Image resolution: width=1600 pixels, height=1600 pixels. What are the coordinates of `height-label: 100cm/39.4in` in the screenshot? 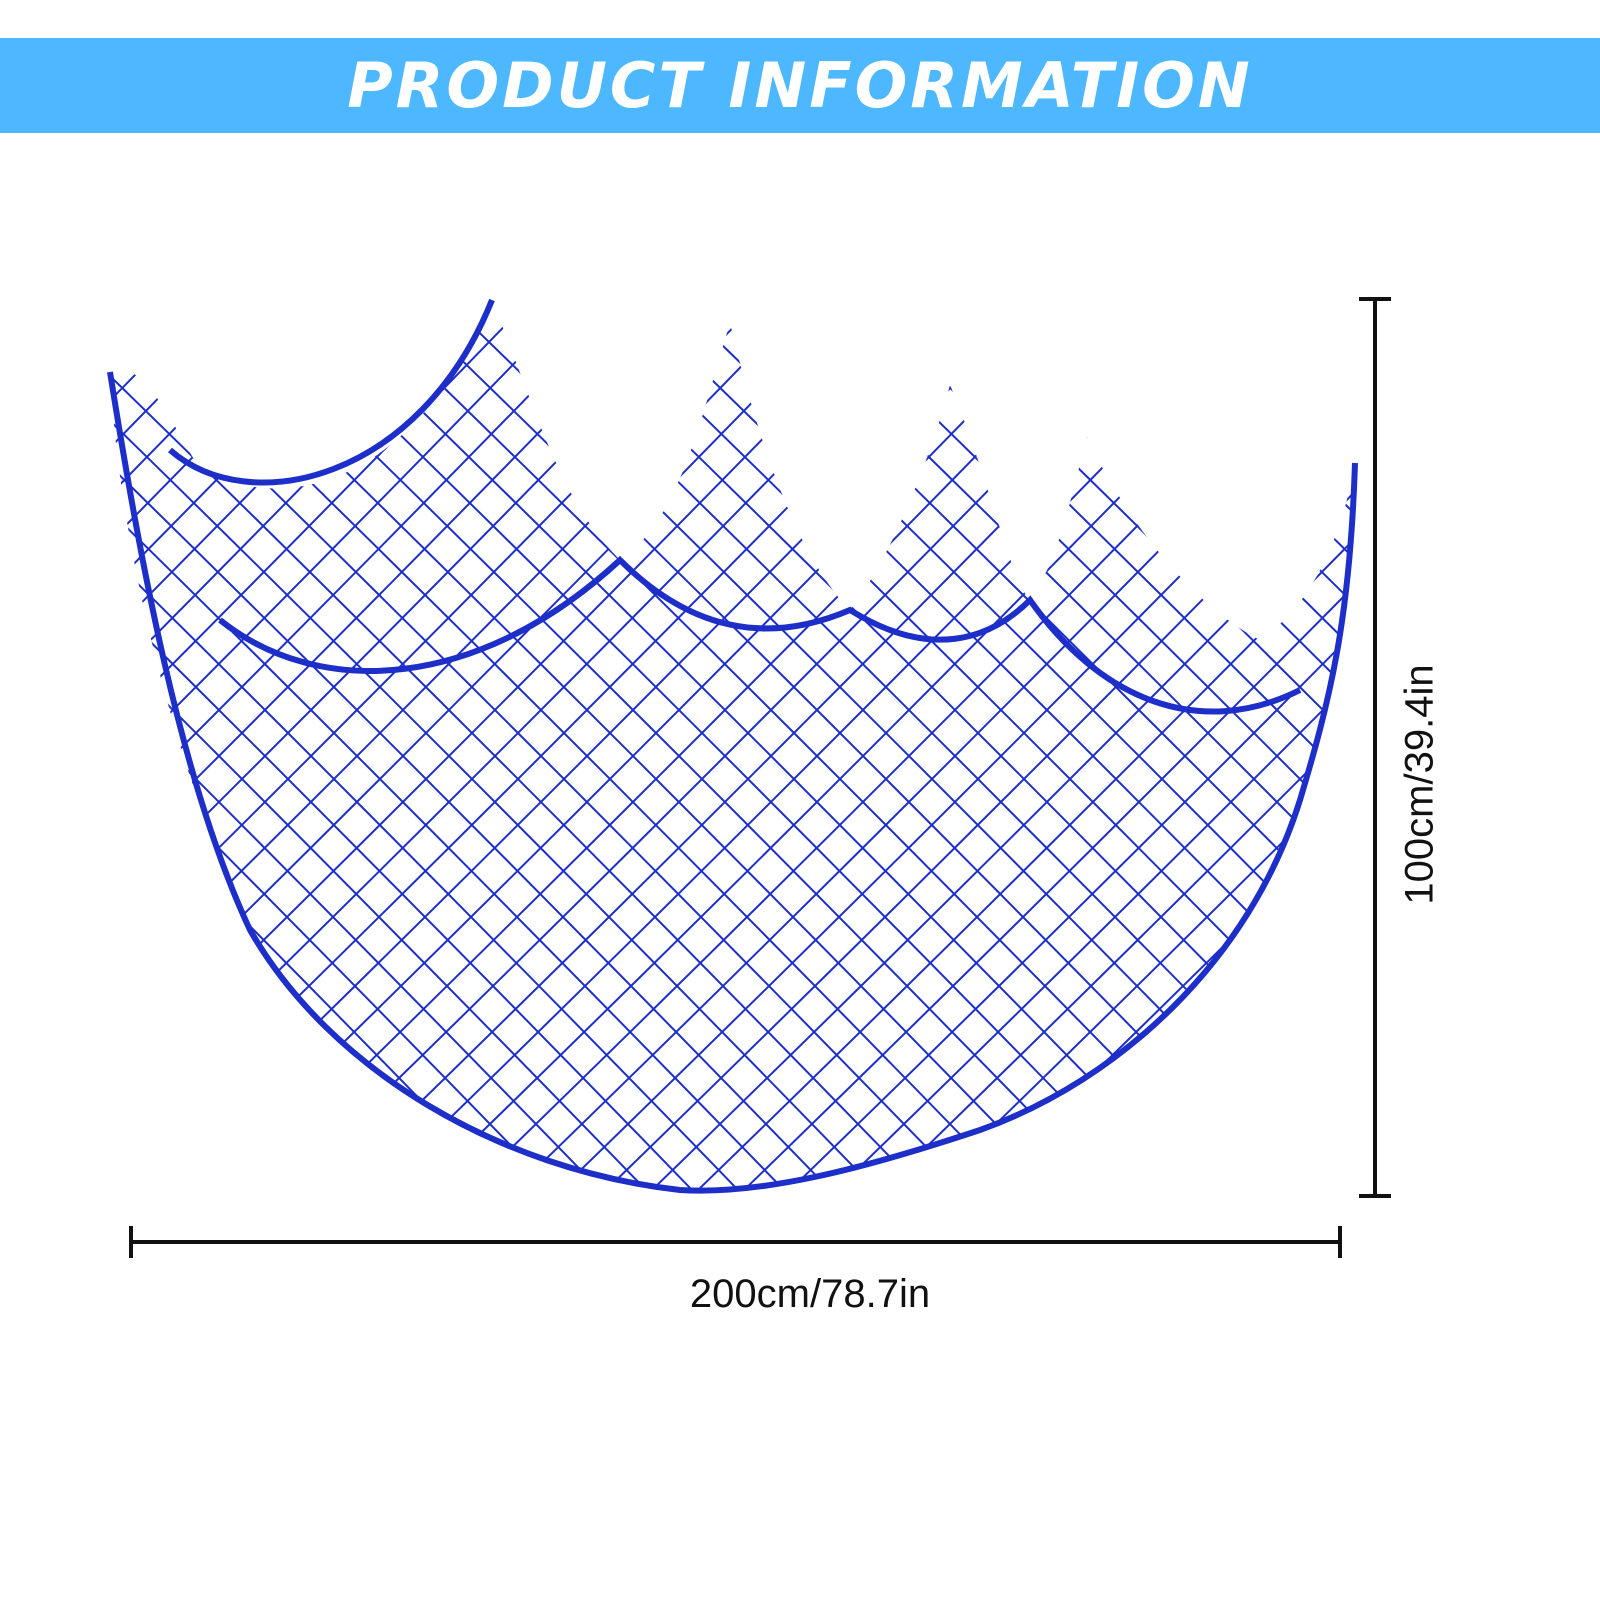 It's located at (1419, 784).